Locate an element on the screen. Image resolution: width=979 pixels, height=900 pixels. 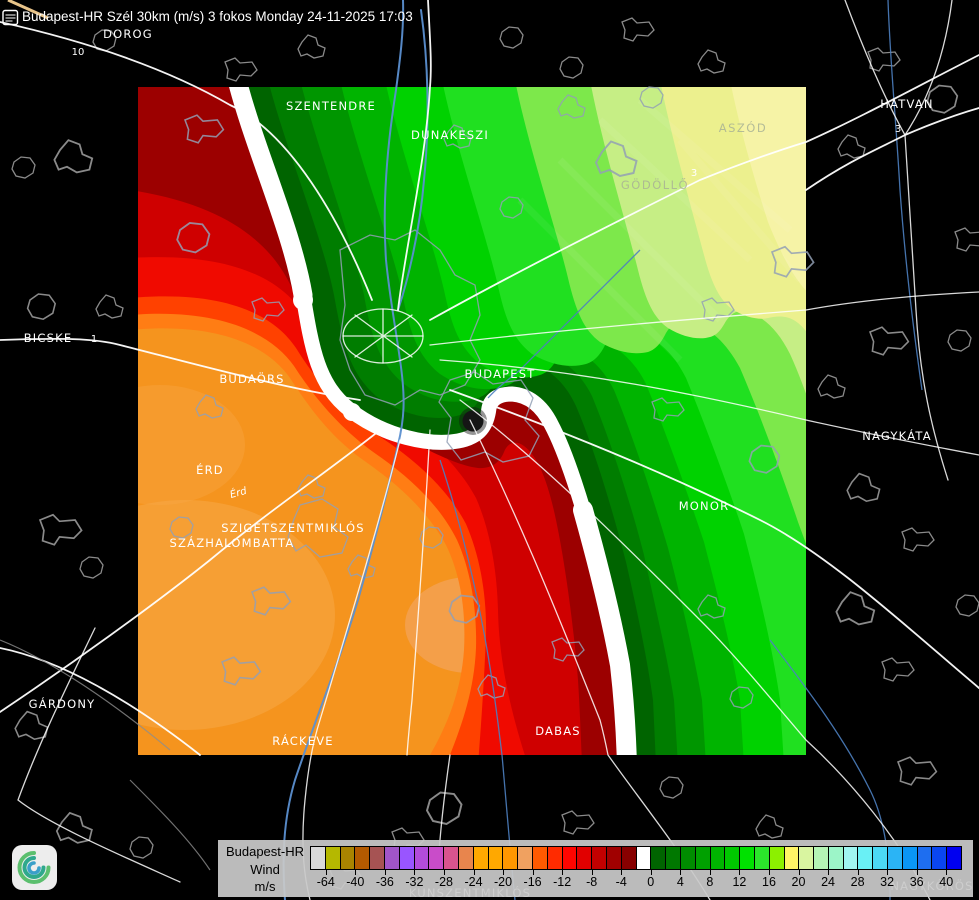
legend-tick-label: -36 is located at coordinates (384, 882).